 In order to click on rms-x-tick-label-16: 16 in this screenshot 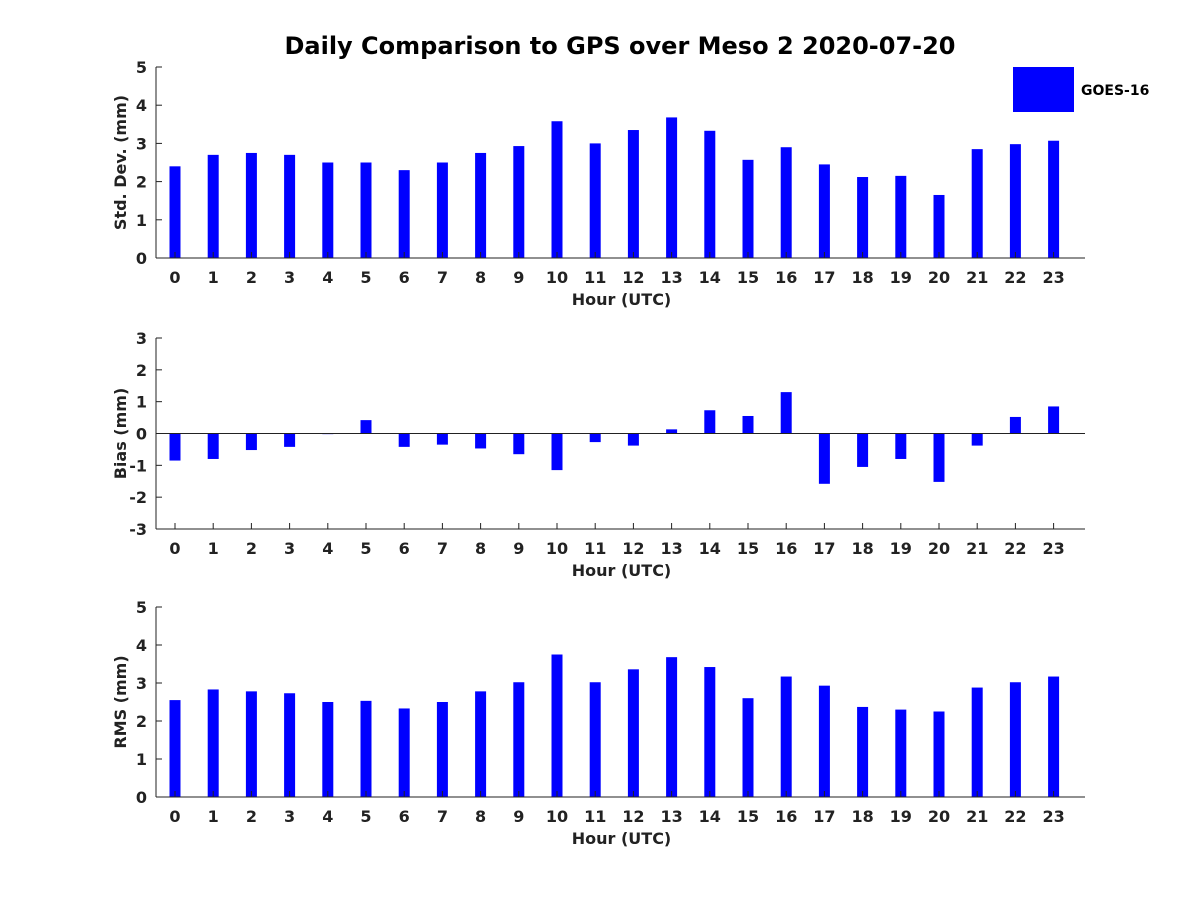, I will do `click(786, 816)`.